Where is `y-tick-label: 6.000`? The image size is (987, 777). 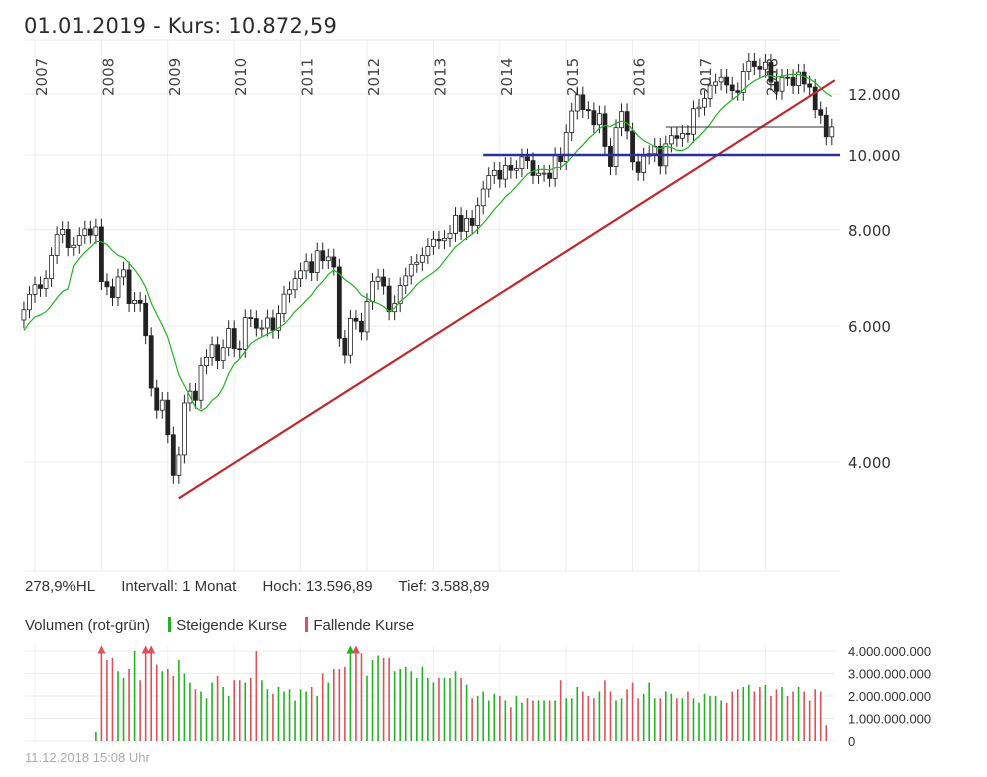 y-tick-label: 6.000 is located at coordinates (869, 327).